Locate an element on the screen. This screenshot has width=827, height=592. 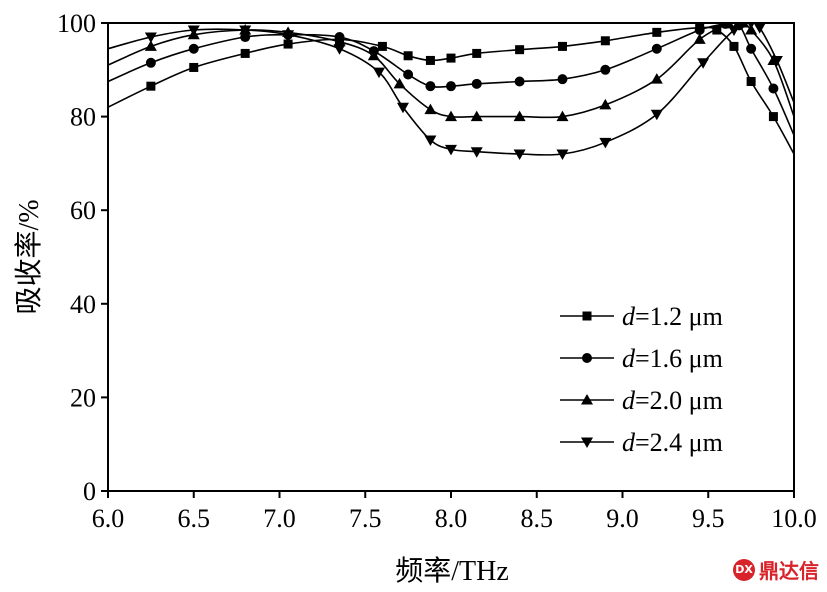
x-tick-label: 6.0 is located at coordinates (108, 518).